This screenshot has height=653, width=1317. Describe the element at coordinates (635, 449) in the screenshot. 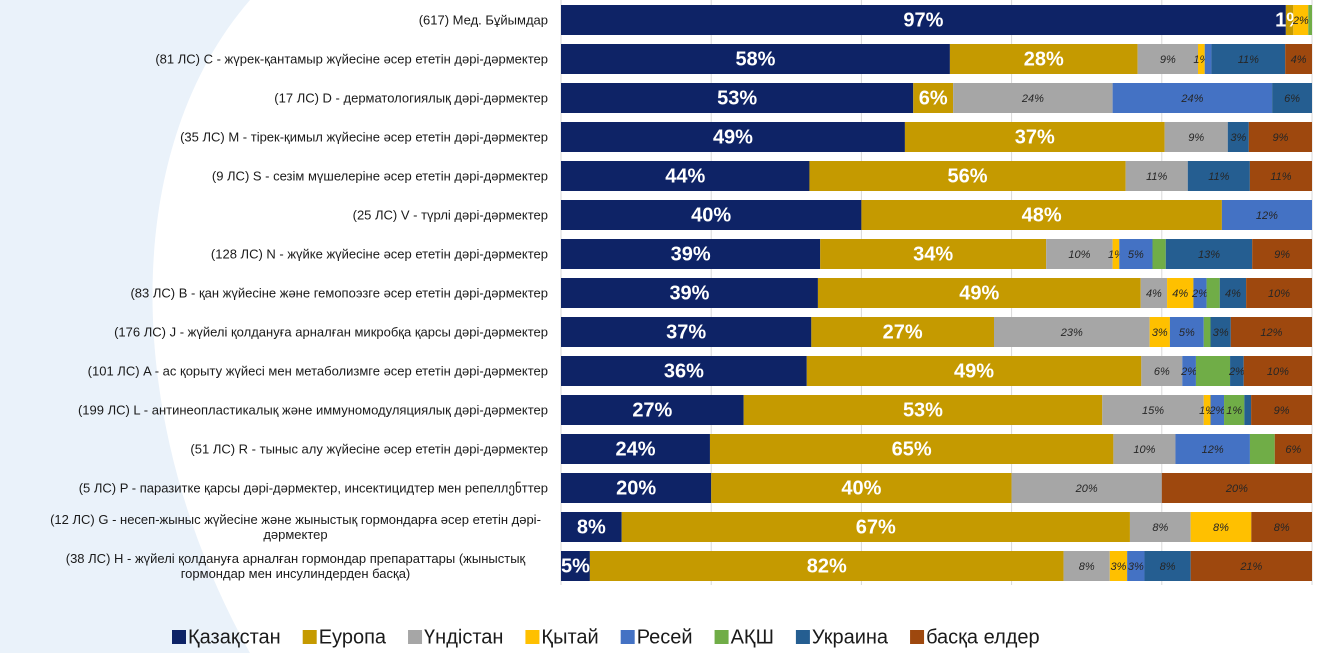

I see `data-label: 24%` at that location.